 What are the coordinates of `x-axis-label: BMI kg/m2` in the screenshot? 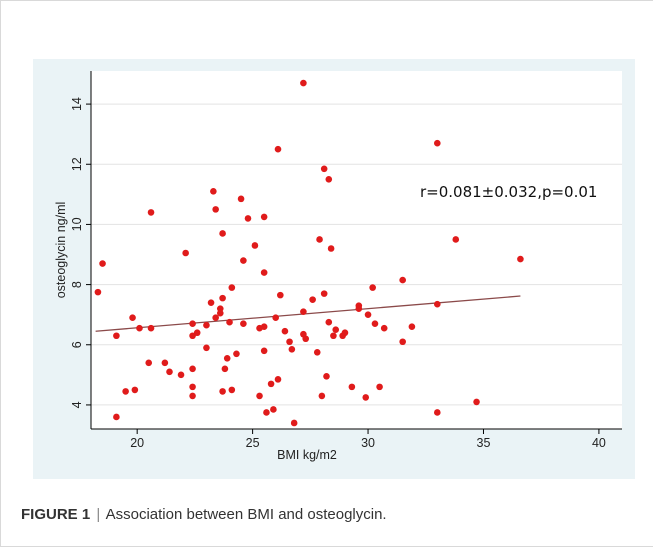 It's located at (307, 455).